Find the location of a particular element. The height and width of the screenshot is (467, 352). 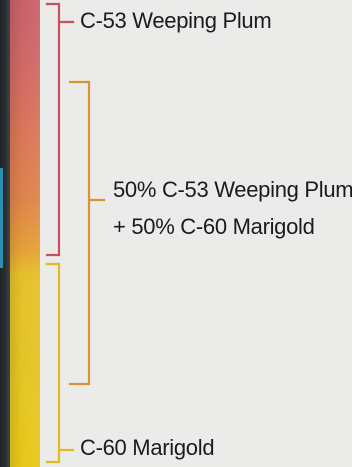

dark-edge is located at coordinates (5, 233).